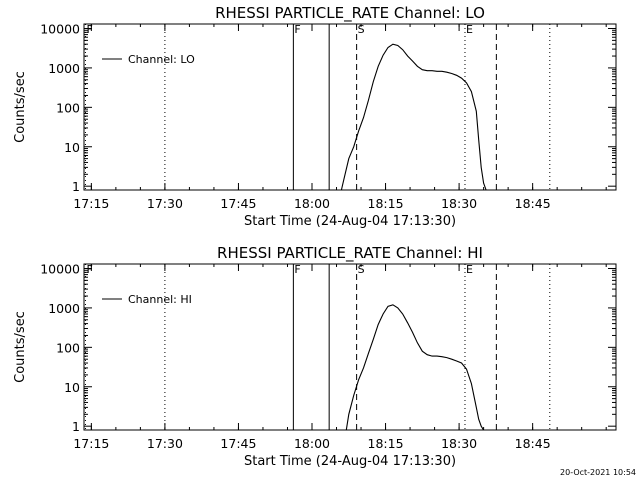 This screenshot has width=640, height=484. I want to click on legend-label: Channel: LO, so click(161, 59).